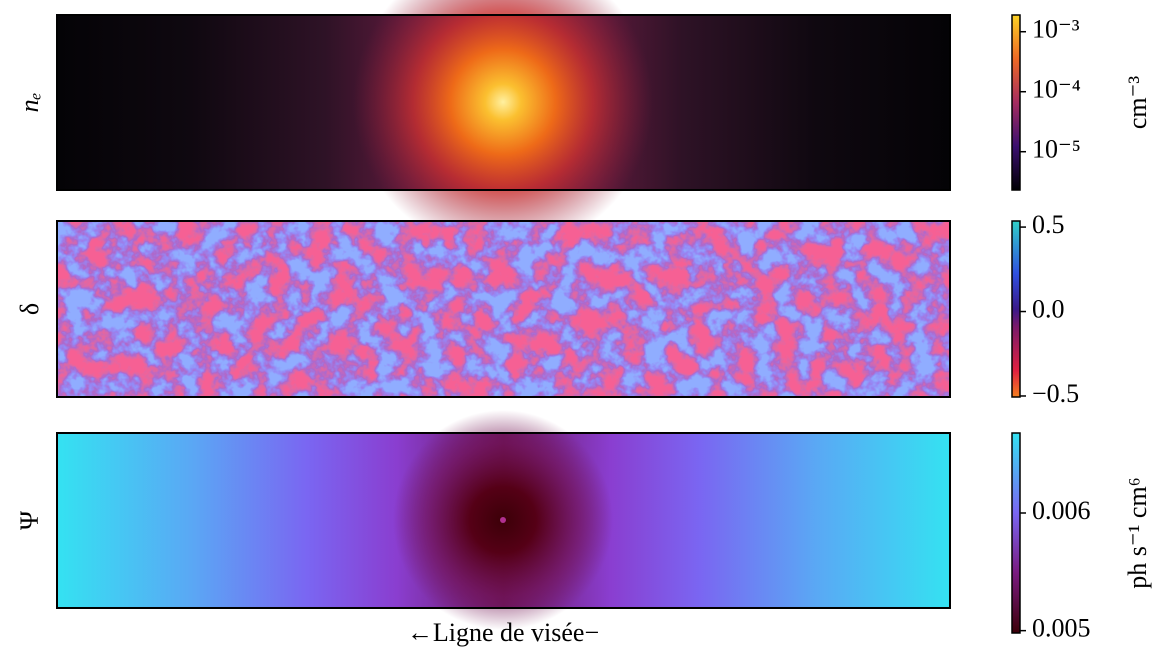  What do you see at coordinates (29, 520) in the screenshot?
I see `y-axis-label: Ψ` at bounding box center [29, 520].